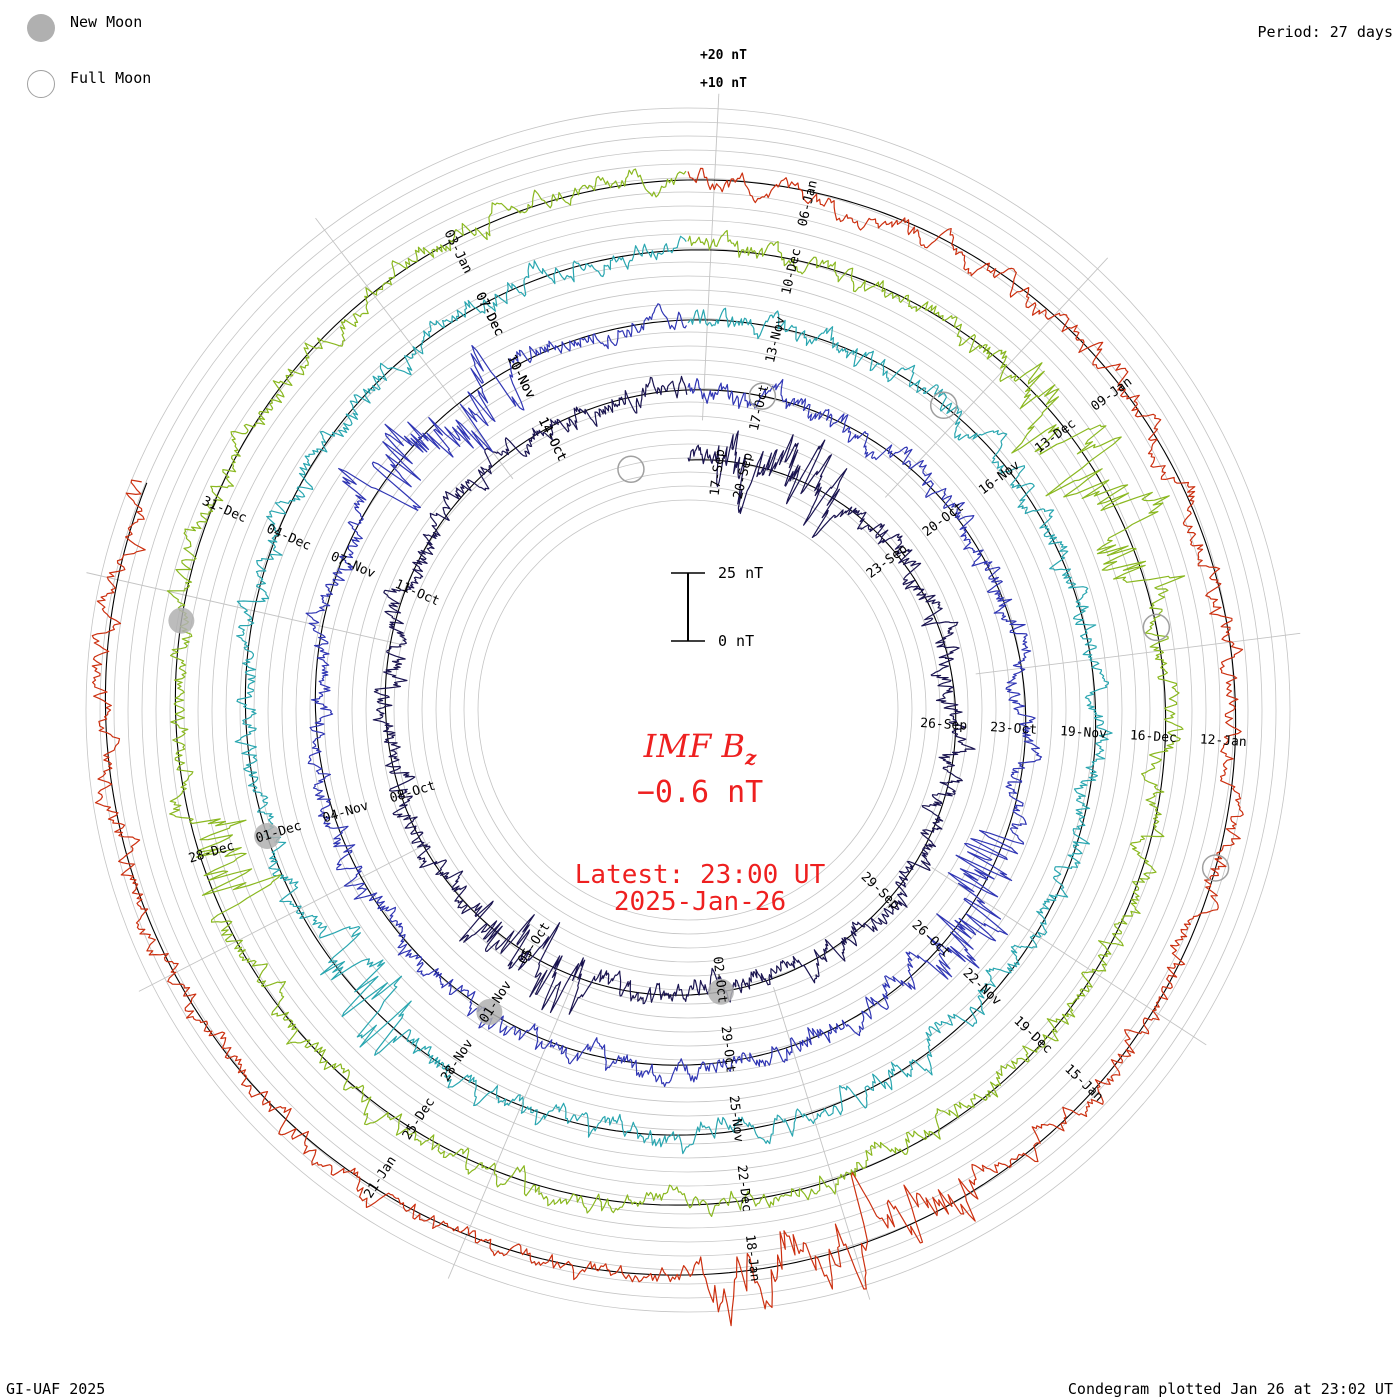  Describe the element at coordinates (752, 1258) in the screenshot. I see `date-tick-label: 18-Jan` at that location.